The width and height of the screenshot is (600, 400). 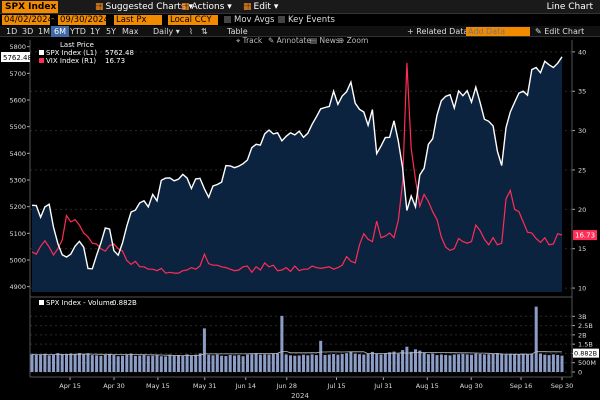 What do you see at coordinates (281, 19) in the screenshot?
I see `checkbox-icon` at bounding box center [281, 19].